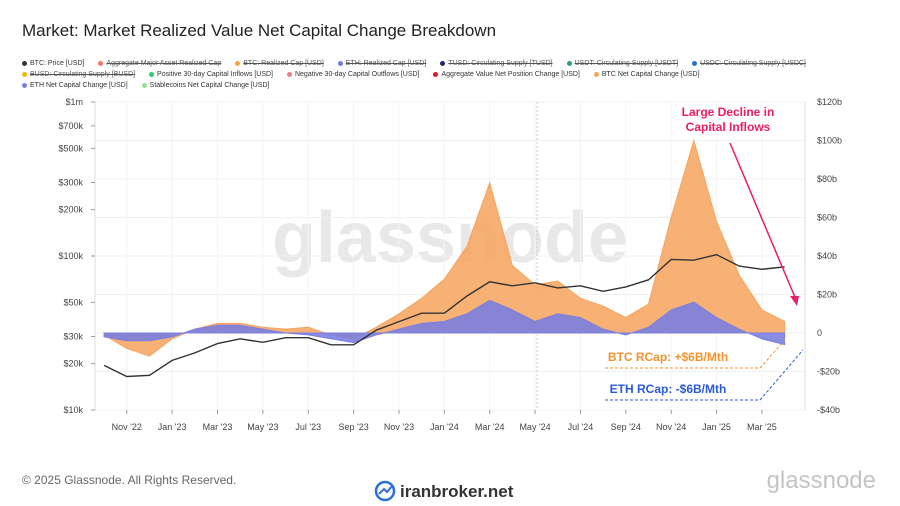 This screenshot has height=506, width=900. What do you see at coordinates (127, 427) in the screenshot?
I see `x-tick-label: Nov '22` at bounding box center [127, 427].